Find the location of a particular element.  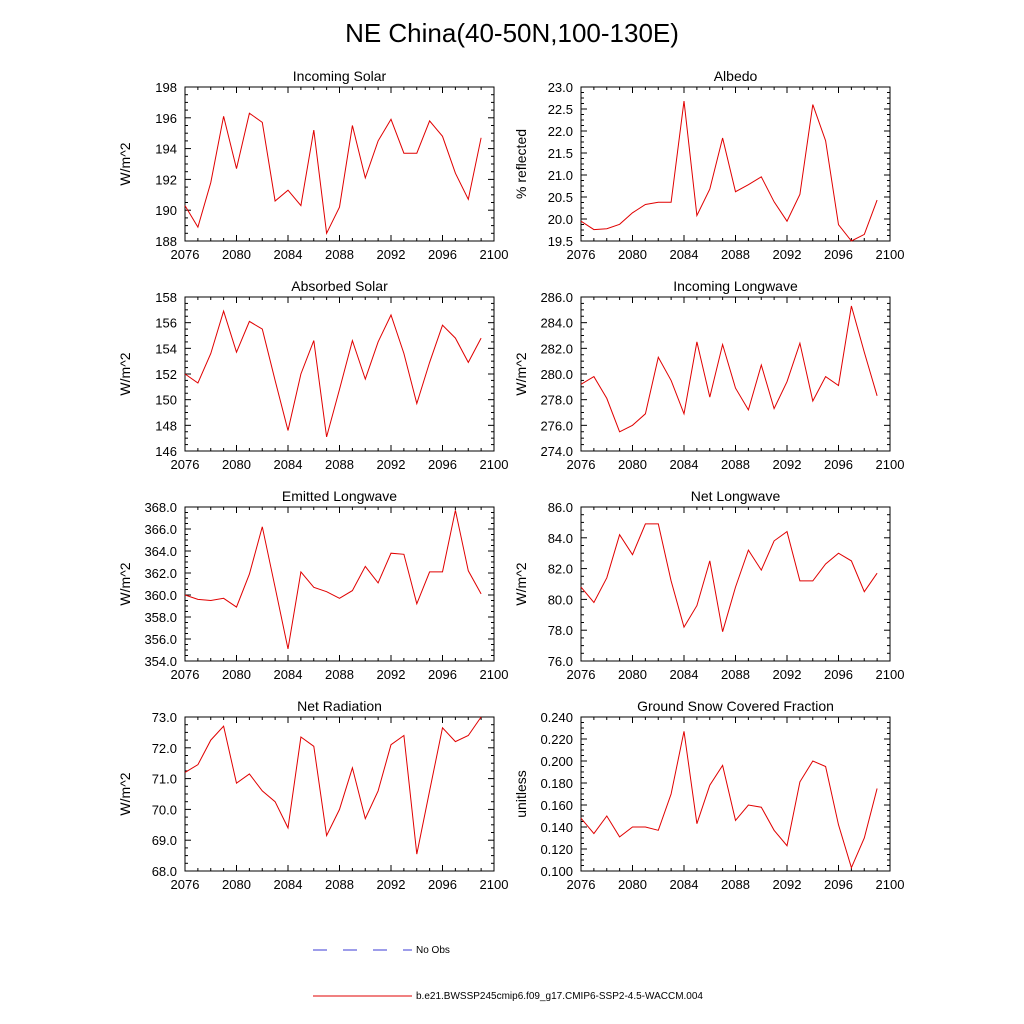

y-tick-label: 0.140 is located at coordinates (556, 827).